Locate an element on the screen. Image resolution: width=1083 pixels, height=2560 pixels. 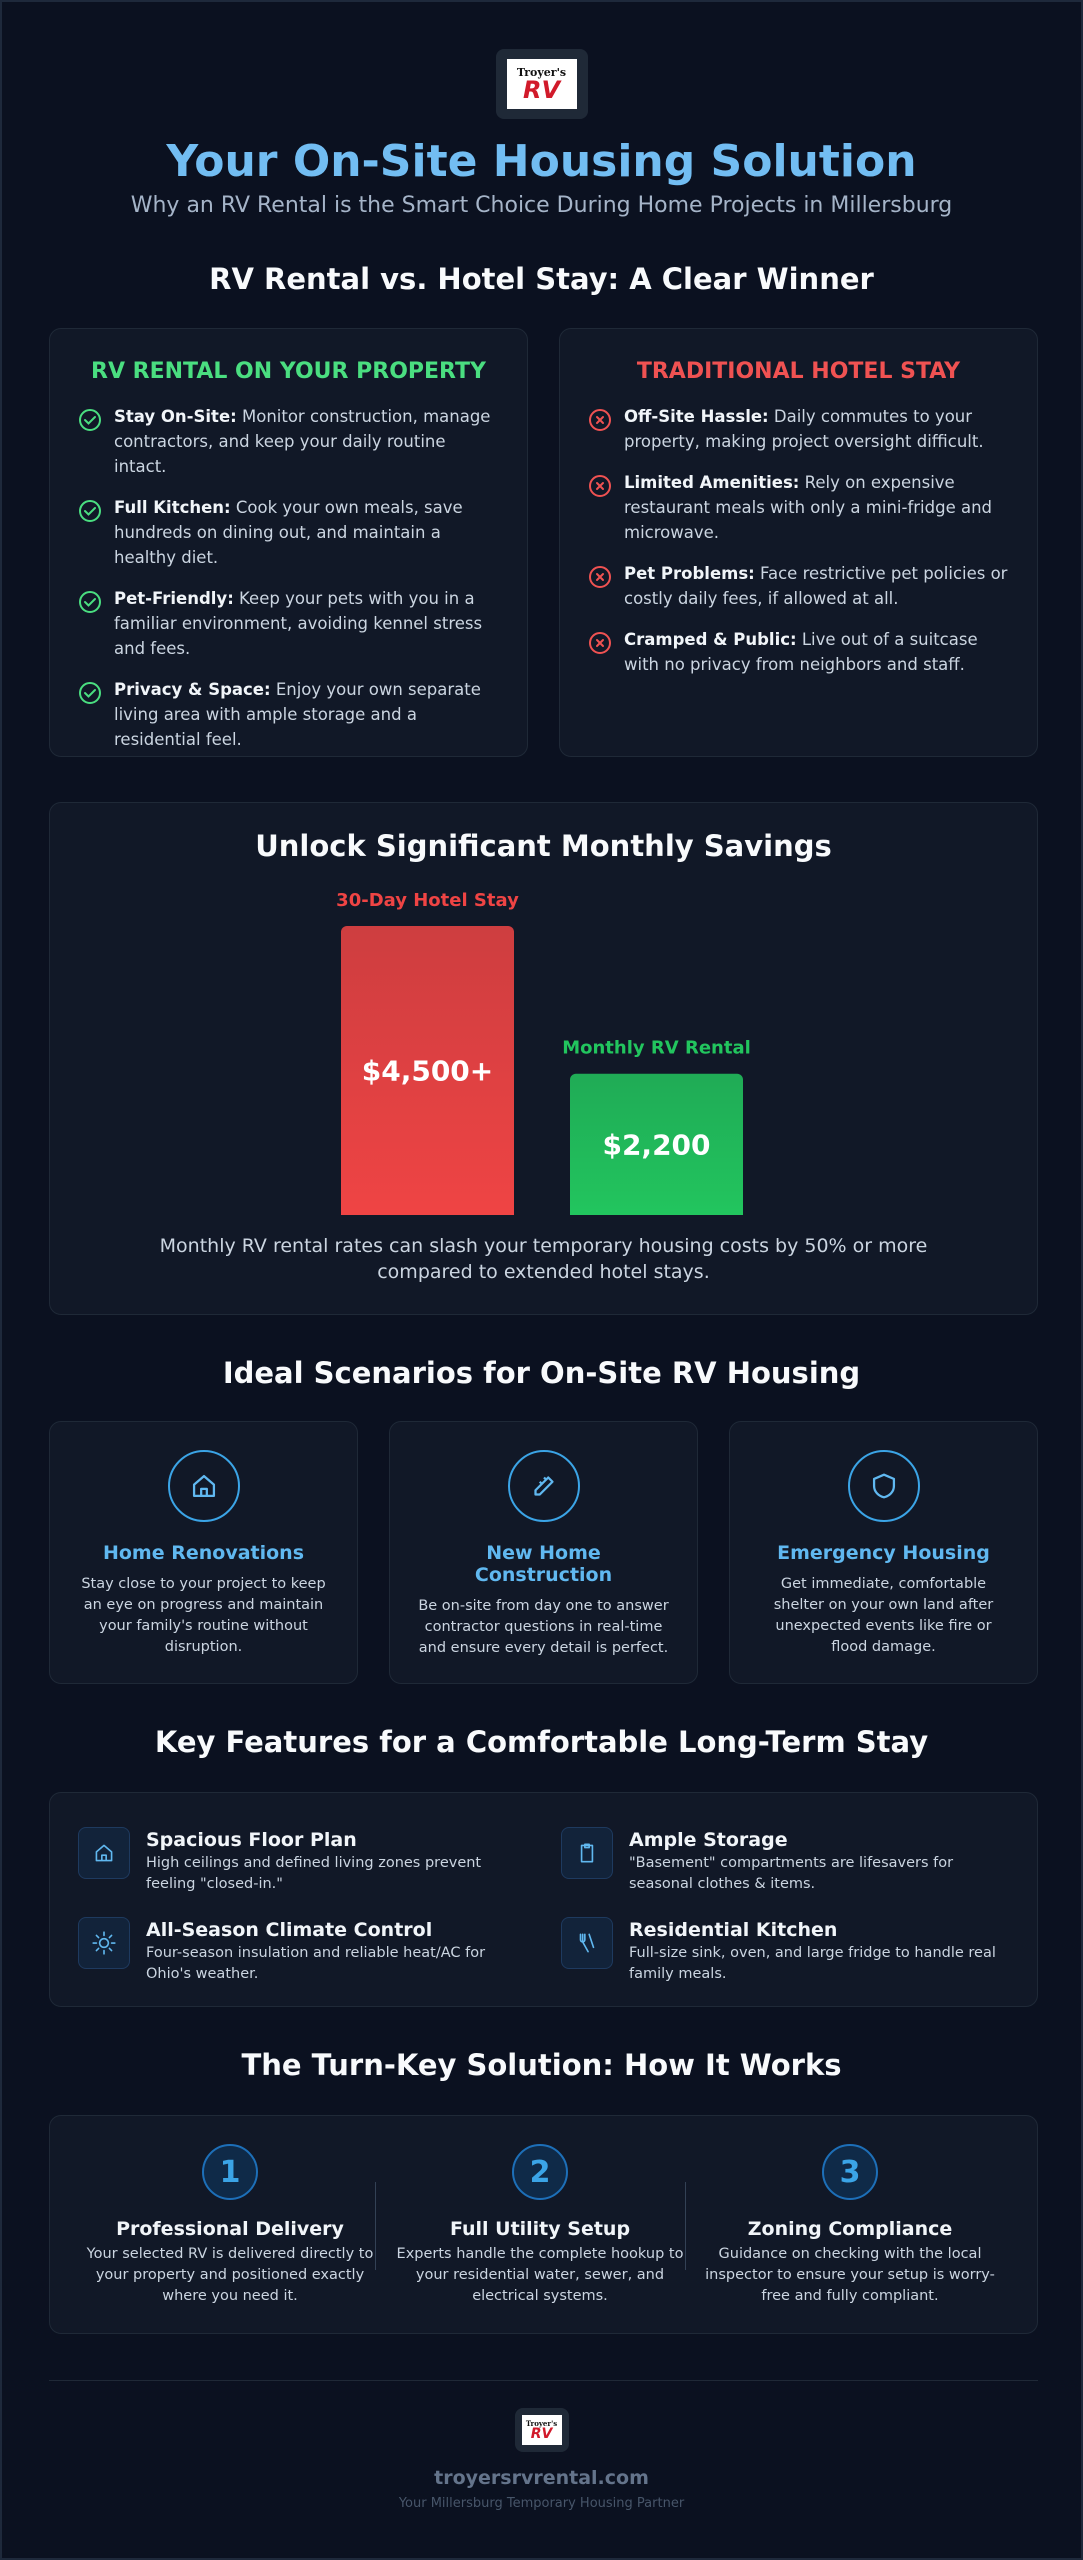
item-label: Full Kitchen: is located at coordinates (172, 507).